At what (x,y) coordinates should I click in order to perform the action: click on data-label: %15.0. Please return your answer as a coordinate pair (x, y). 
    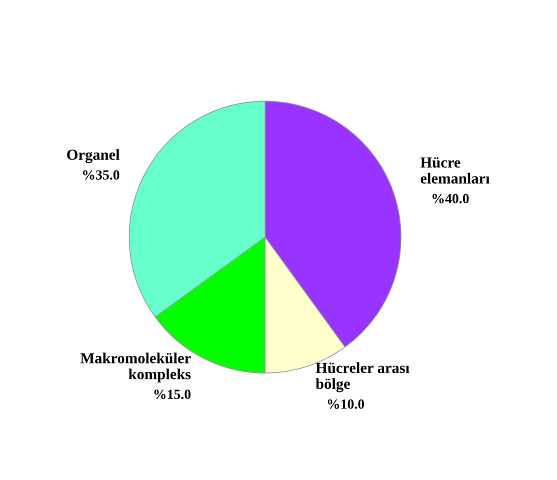
    Looking at the image, I should click on (172, 395).